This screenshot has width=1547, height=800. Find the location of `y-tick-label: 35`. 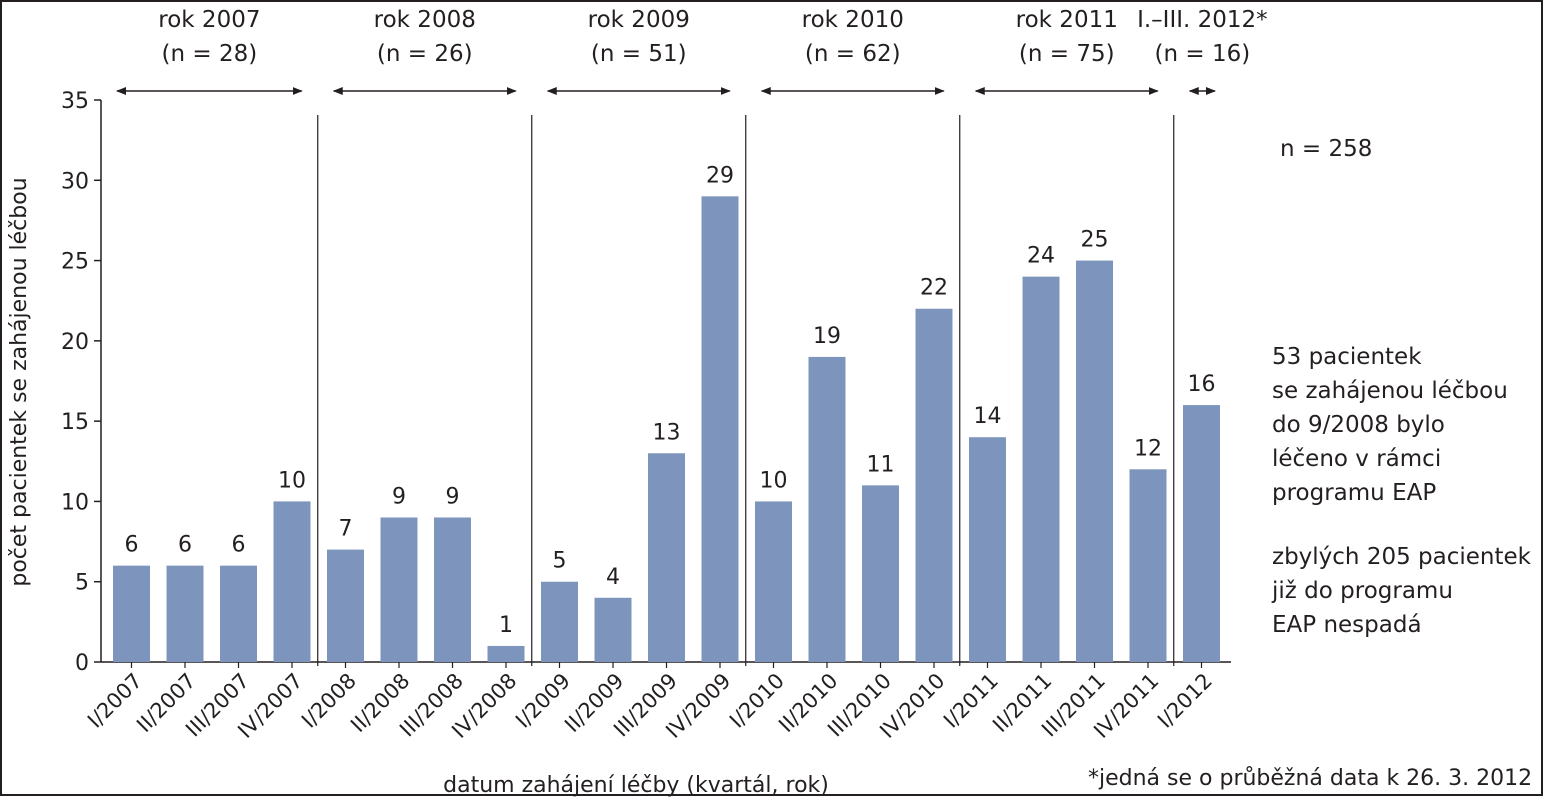

y-tick-label: 35 is located at coordinates (75, 101).